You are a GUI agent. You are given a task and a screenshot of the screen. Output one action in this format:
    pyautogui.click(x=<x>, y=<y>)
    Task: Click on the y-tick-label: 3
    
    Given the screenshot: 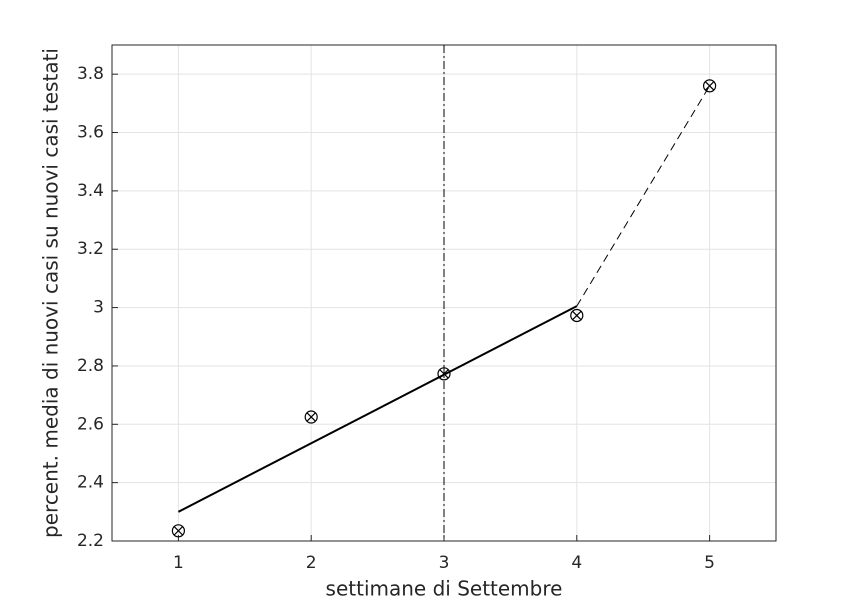 What is the action you would take?
    pyautogui.click(x=98, y=308)
    